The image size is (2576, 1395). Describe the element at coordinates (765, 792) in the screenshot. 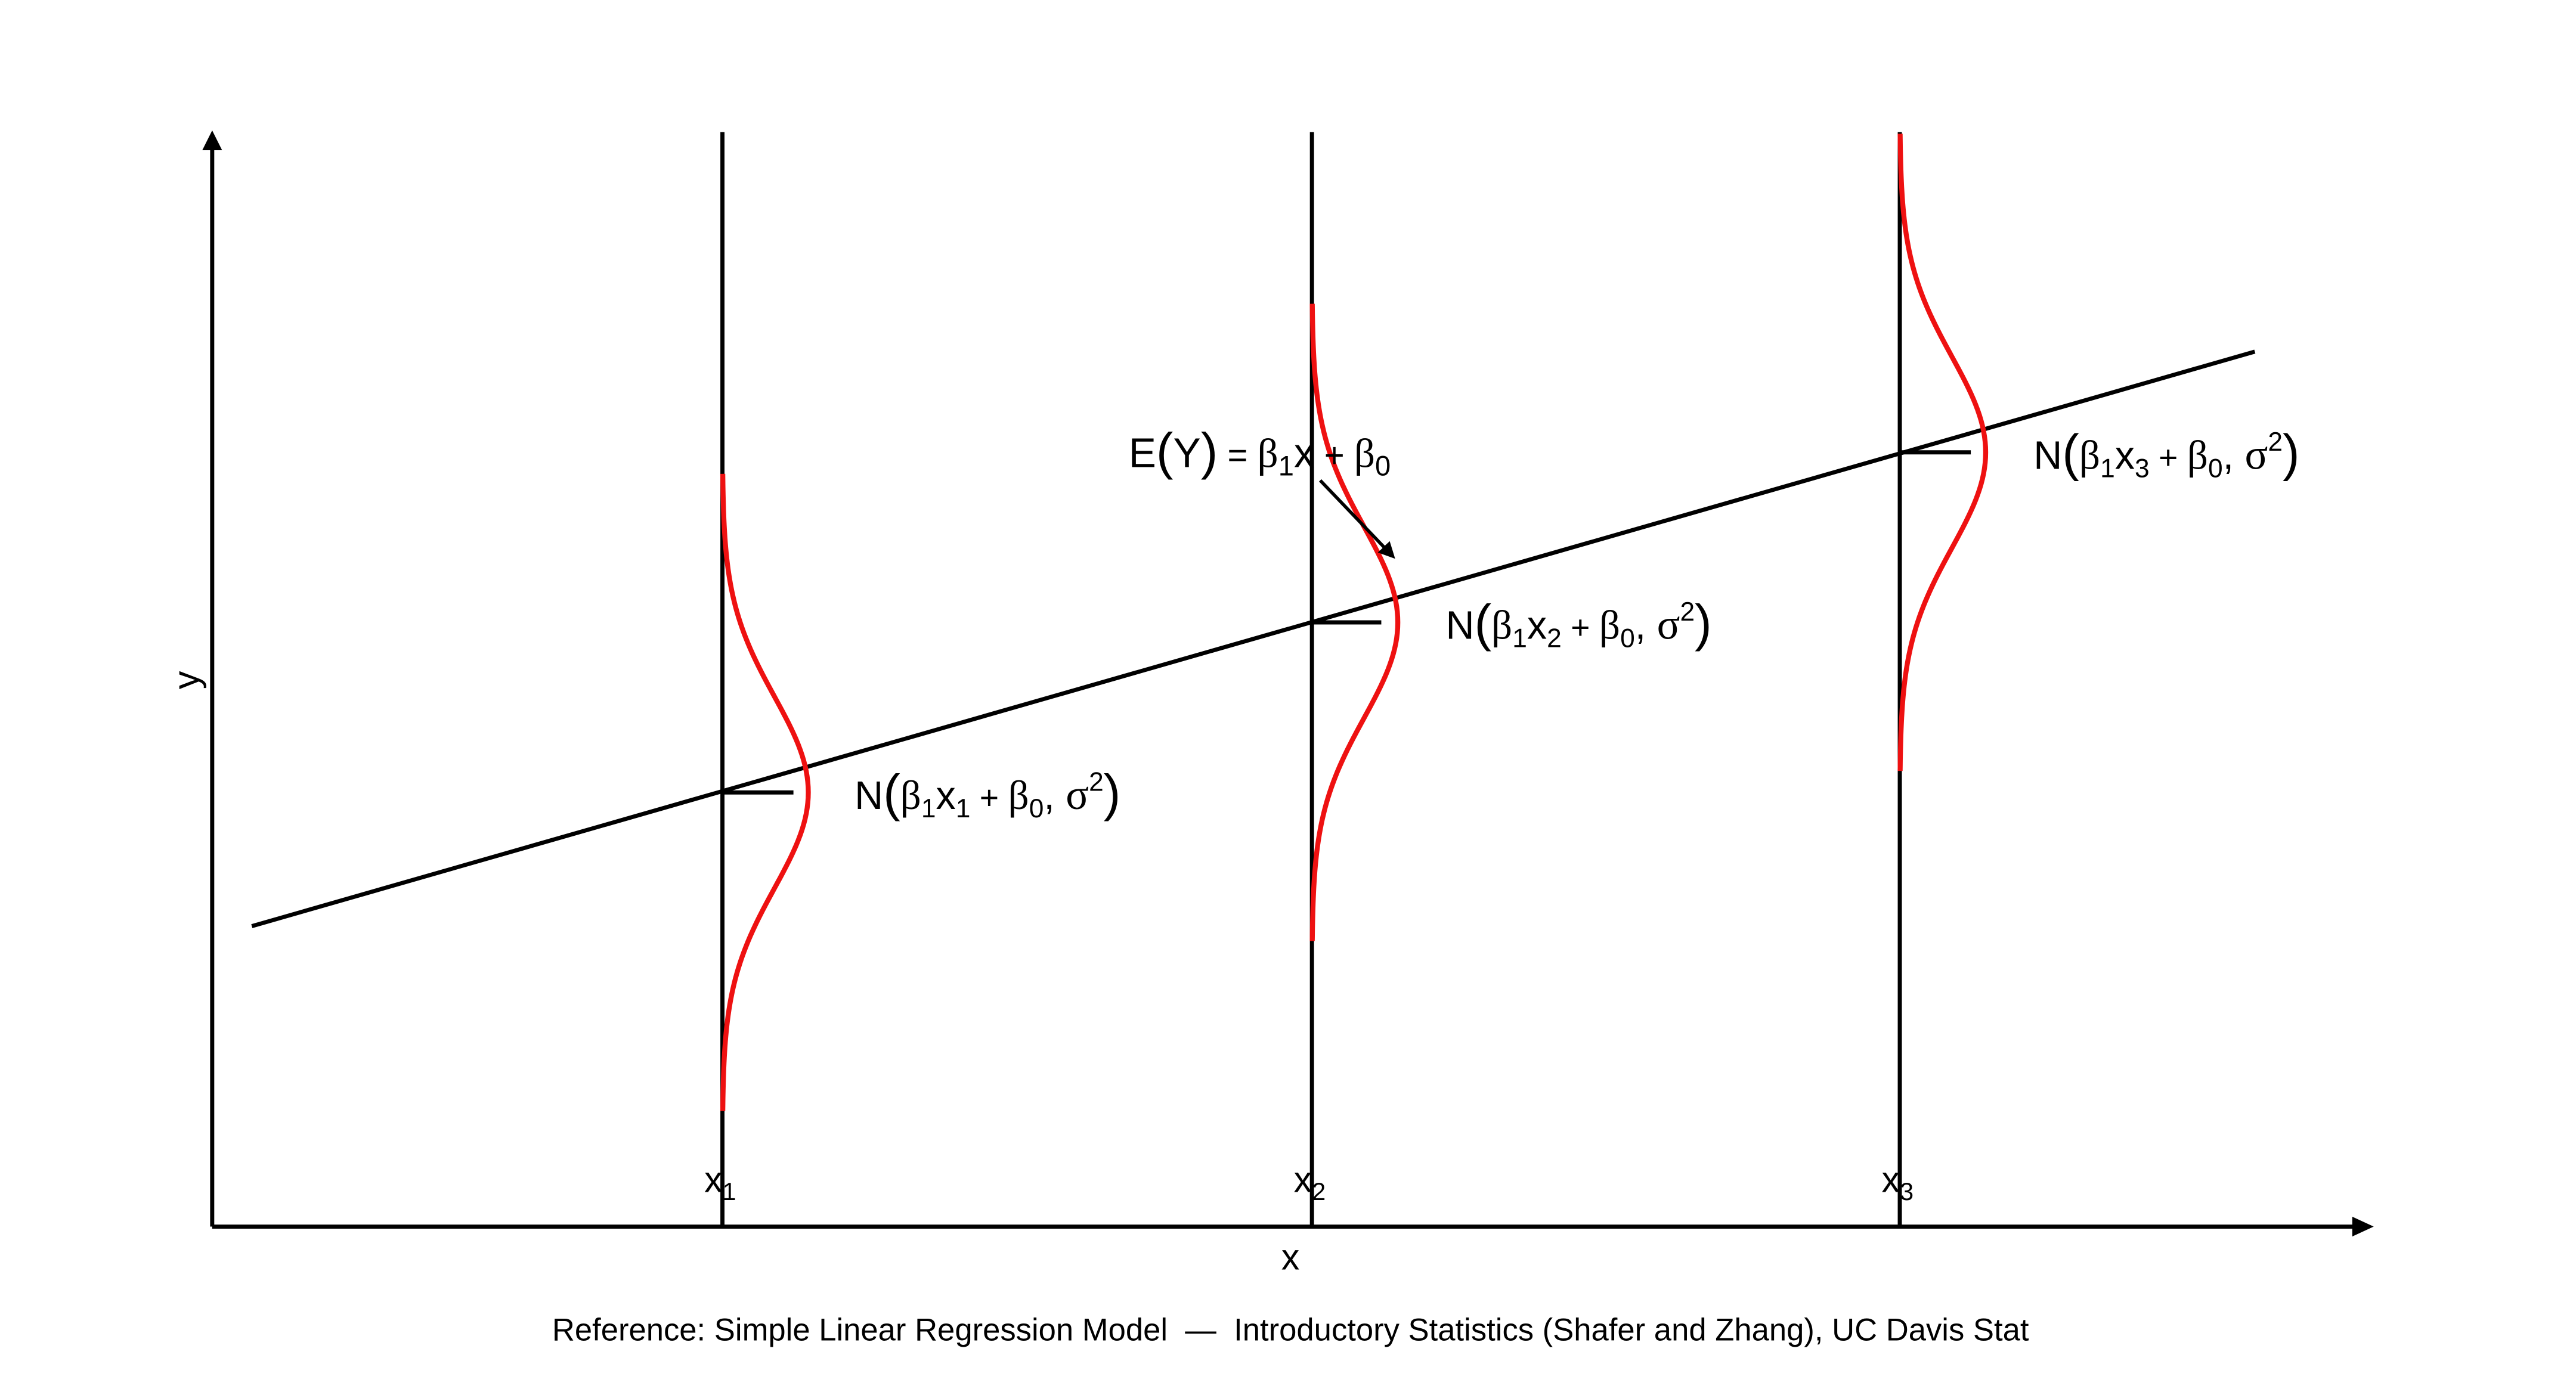

I see `normal-curve-x1` at that location.